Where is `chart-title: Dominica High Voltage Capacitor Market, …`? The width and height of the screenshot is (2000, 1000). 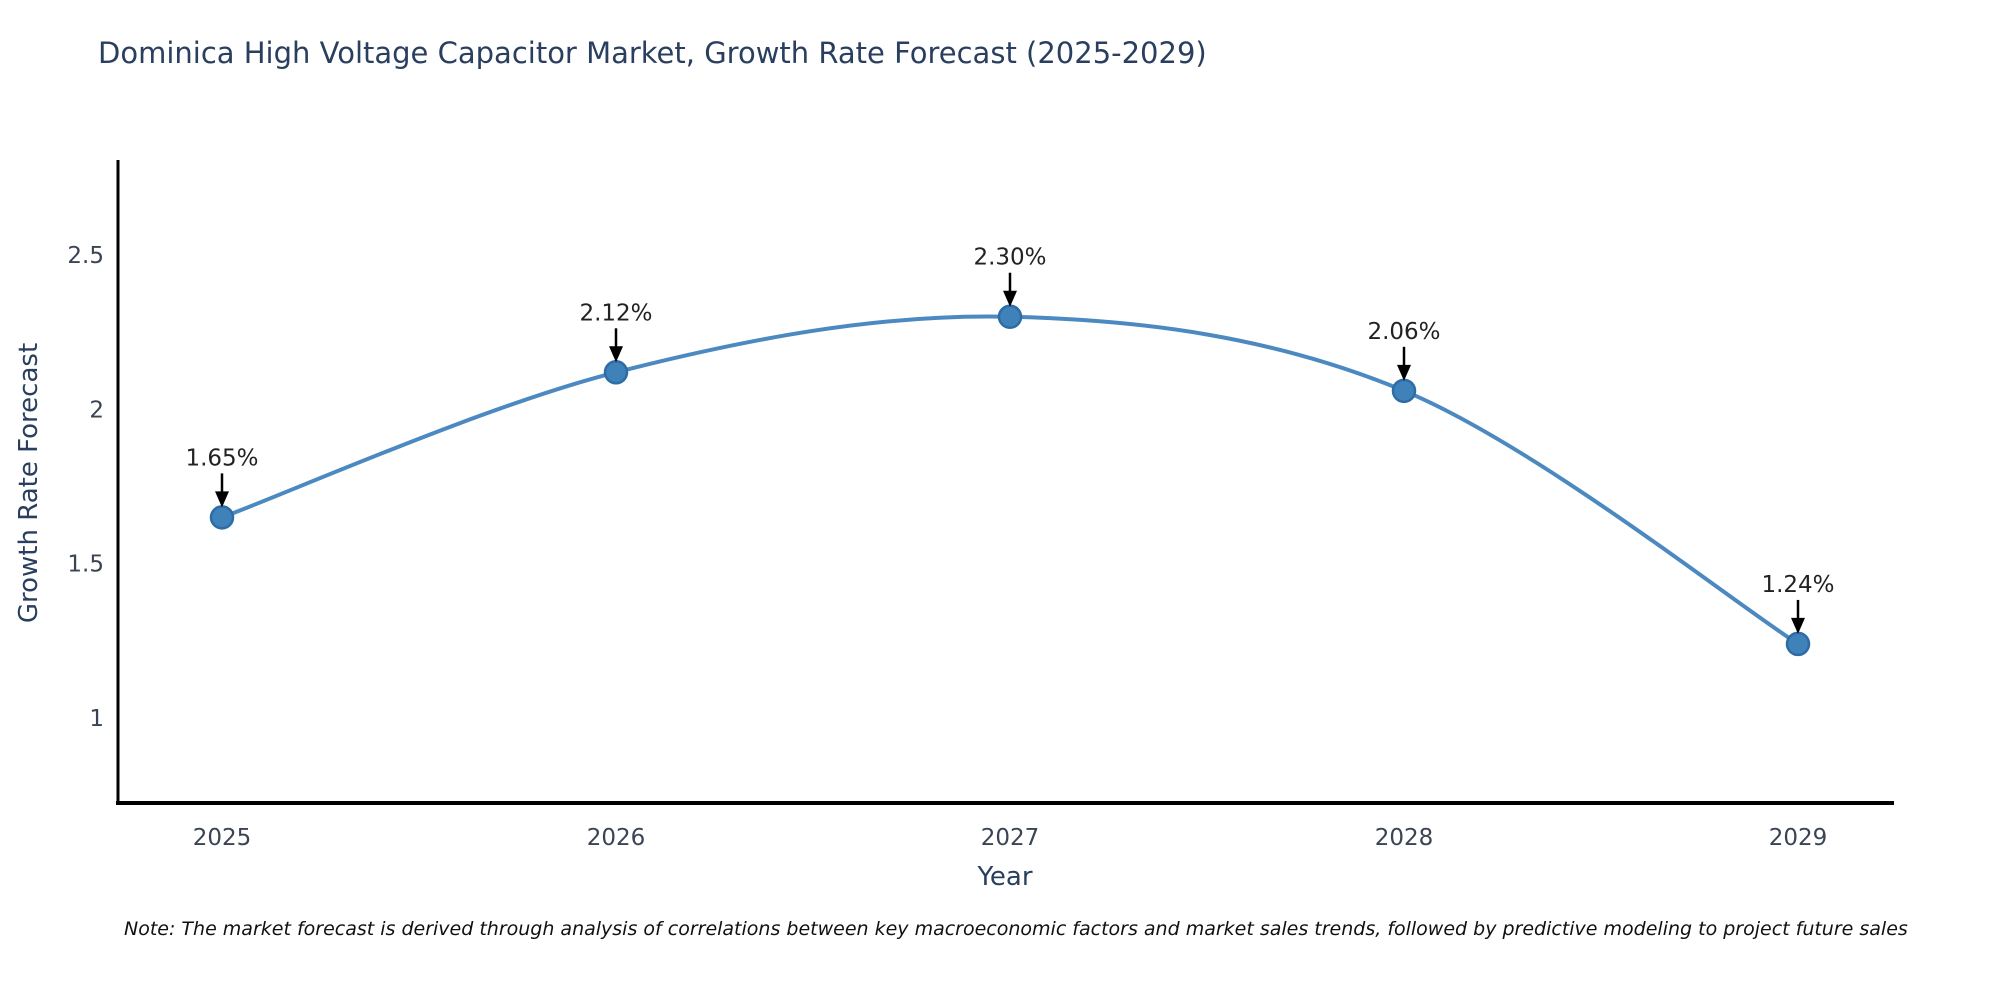 chart-title: Dominica High Voltage Capacitor Market, … is located at coordinates (652, 53).